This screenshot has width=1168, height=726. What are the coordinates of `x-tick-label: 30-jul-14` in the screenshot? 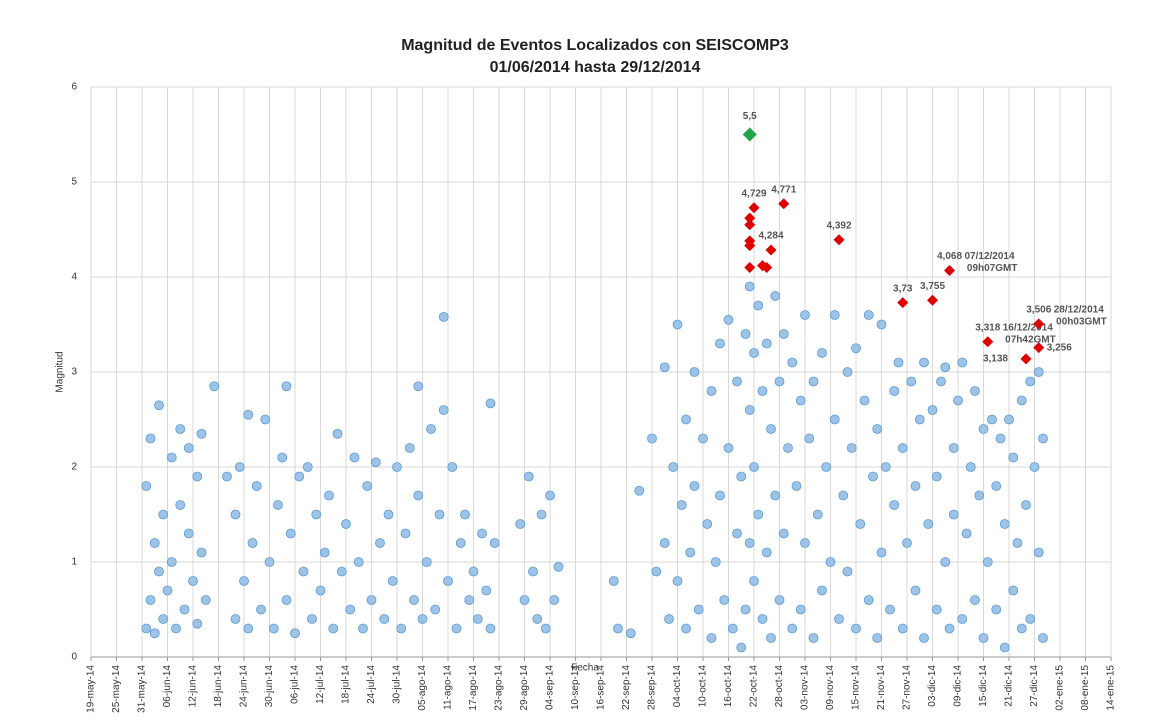 It's located at (397, 684).